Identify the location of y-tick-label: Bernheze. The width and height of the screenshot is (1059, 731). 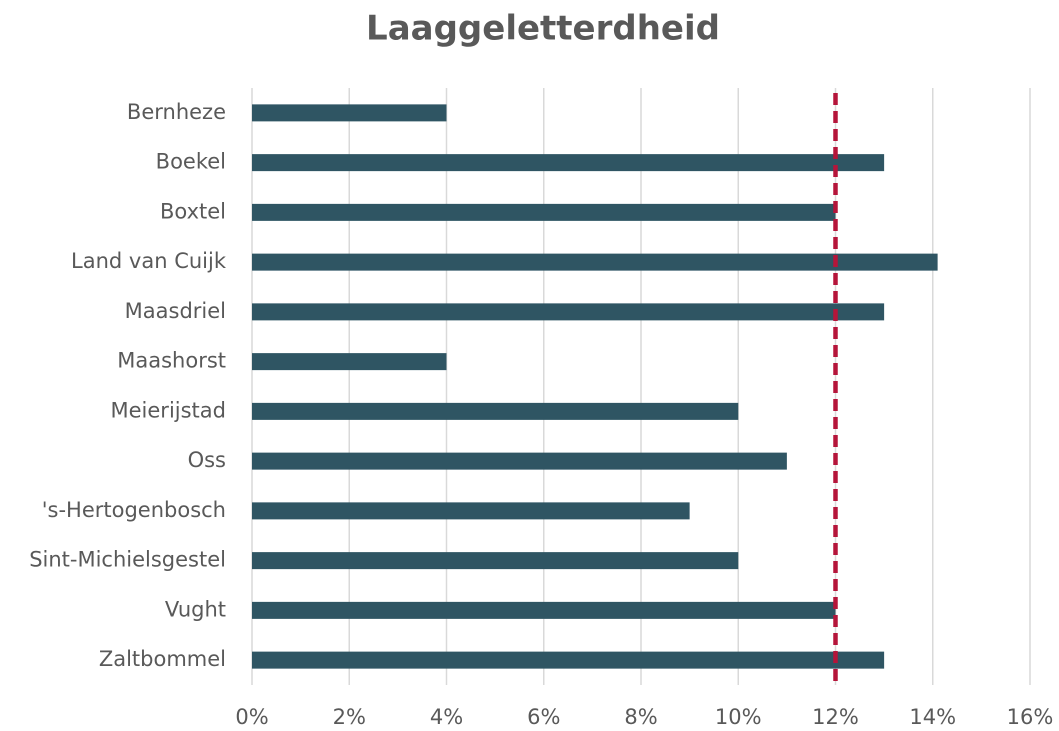
(176, 112).